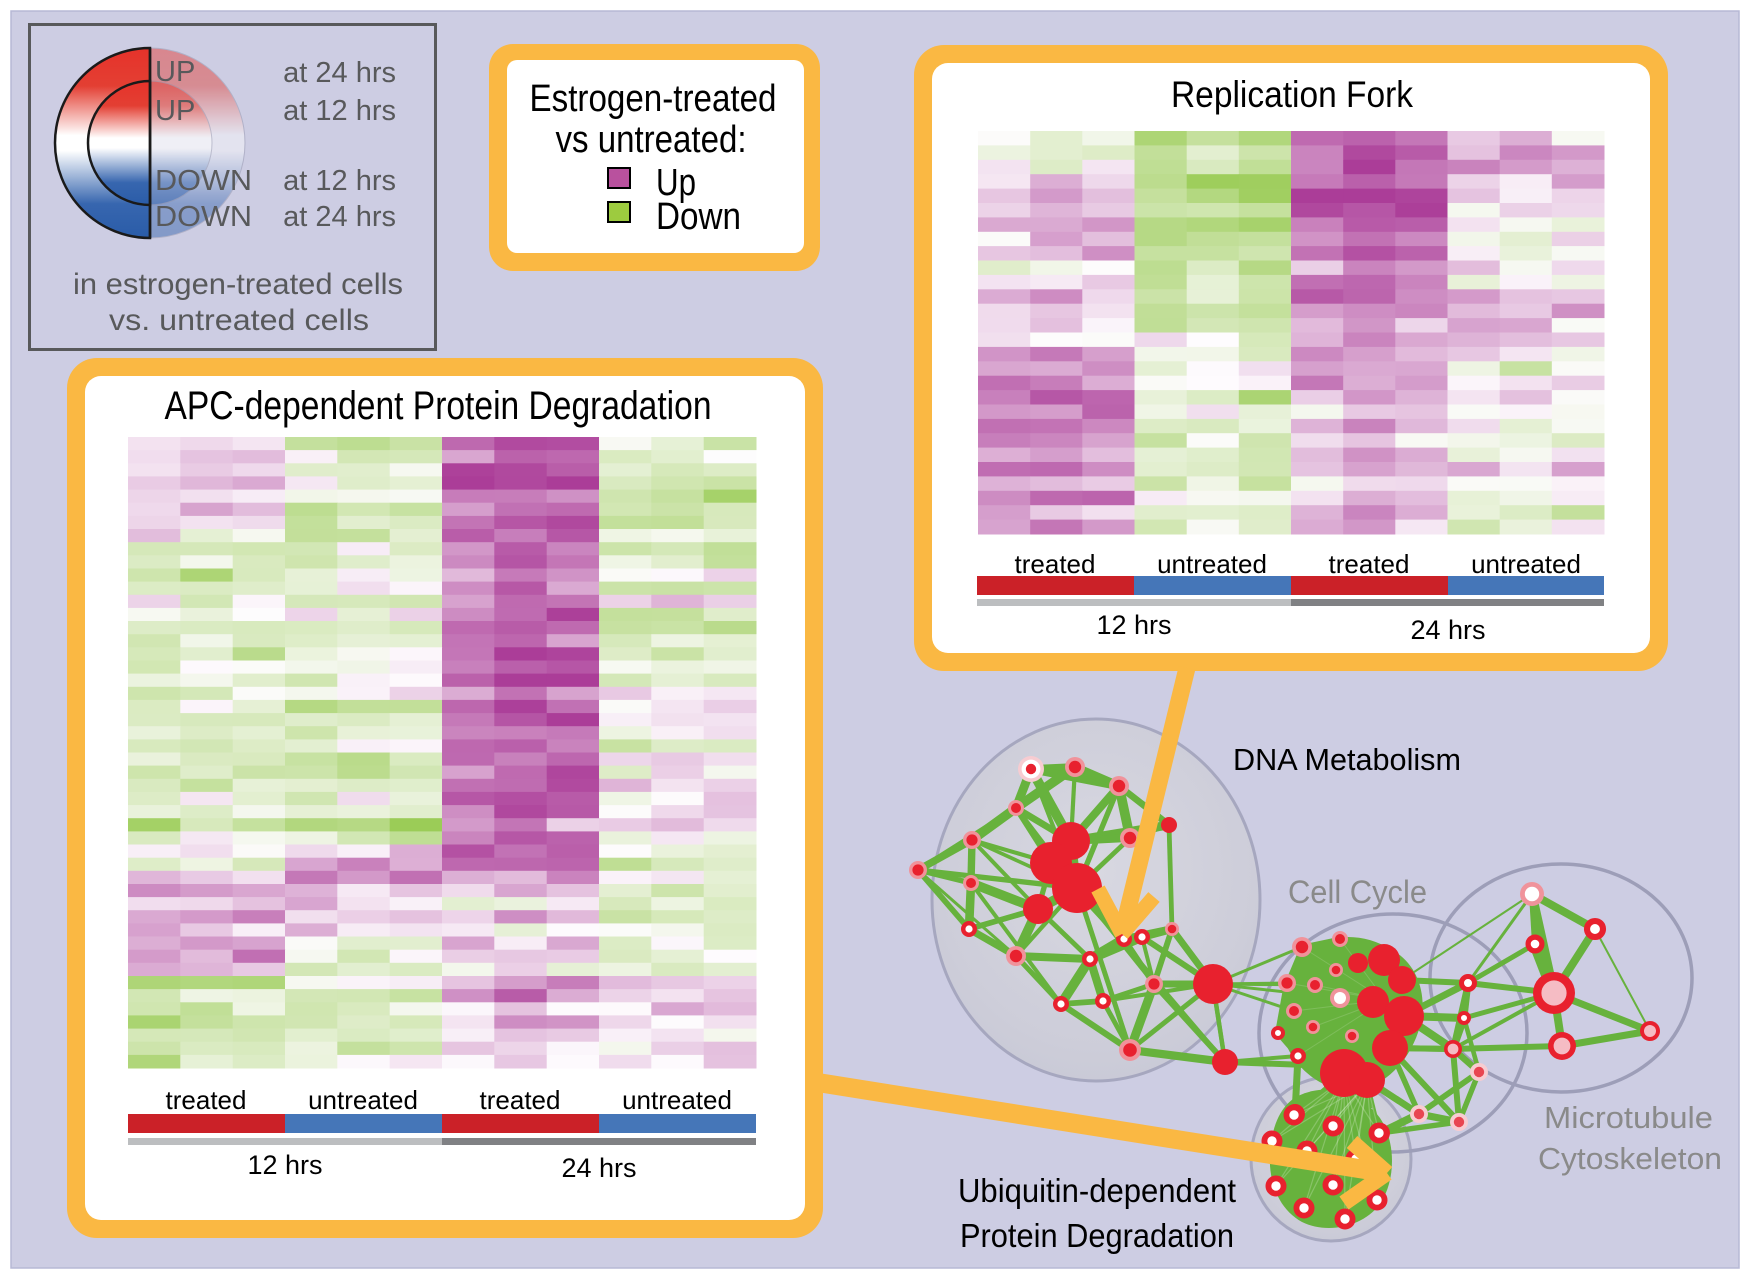 The height and width of the screenshot is (1279, 1750). What do you see at coordinates (1097, 1235) in the screenshot?
I see `svg-text: Protein Degradation` at bounding box center [1097, 1235].